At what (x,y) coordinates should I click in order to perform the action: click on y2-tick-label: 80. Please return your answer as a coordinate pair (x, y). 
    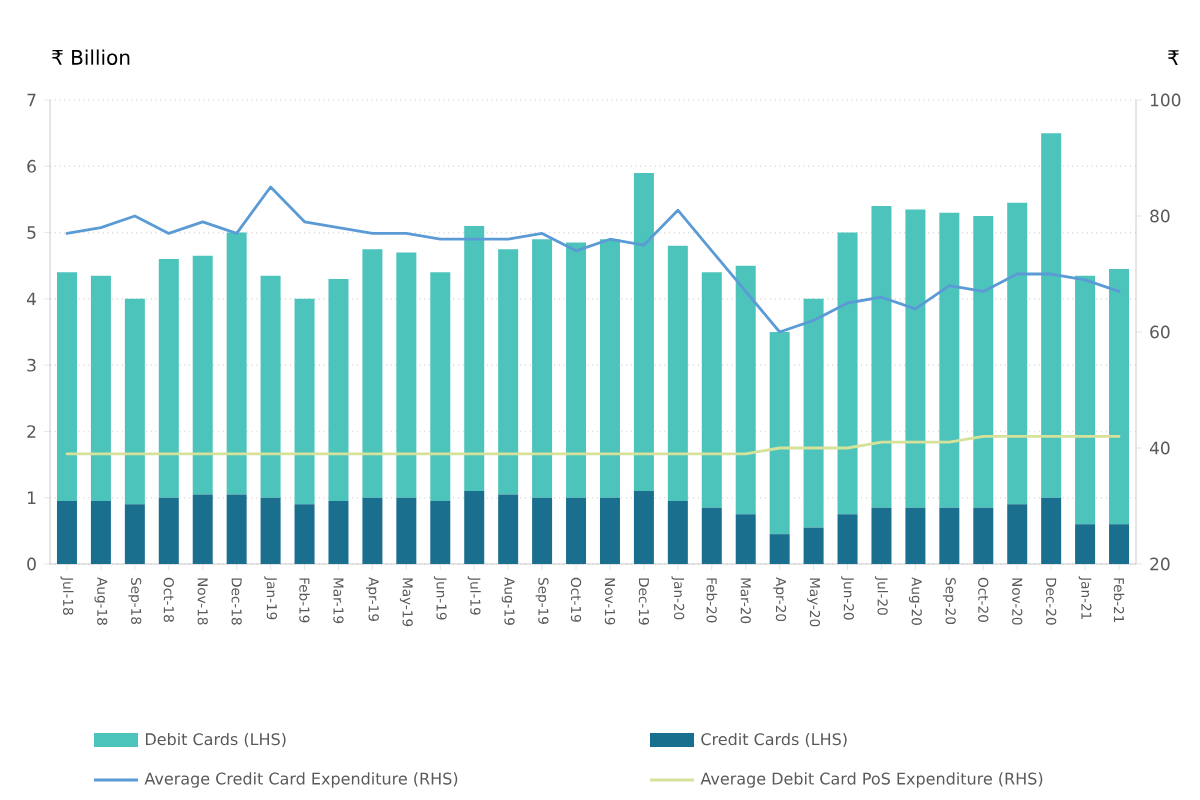
    Looking at the image, I should click on (1160, 216).